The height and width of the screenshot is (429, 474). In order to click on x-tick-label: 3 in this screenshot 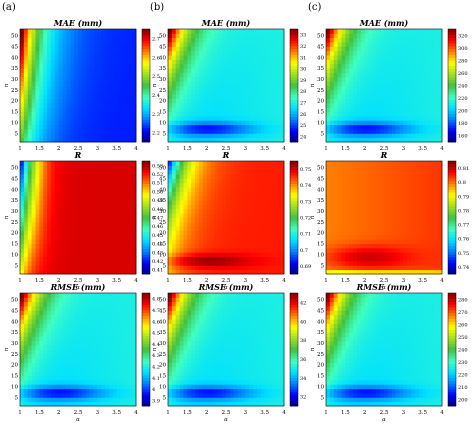, I will do `click(98, 149)`.